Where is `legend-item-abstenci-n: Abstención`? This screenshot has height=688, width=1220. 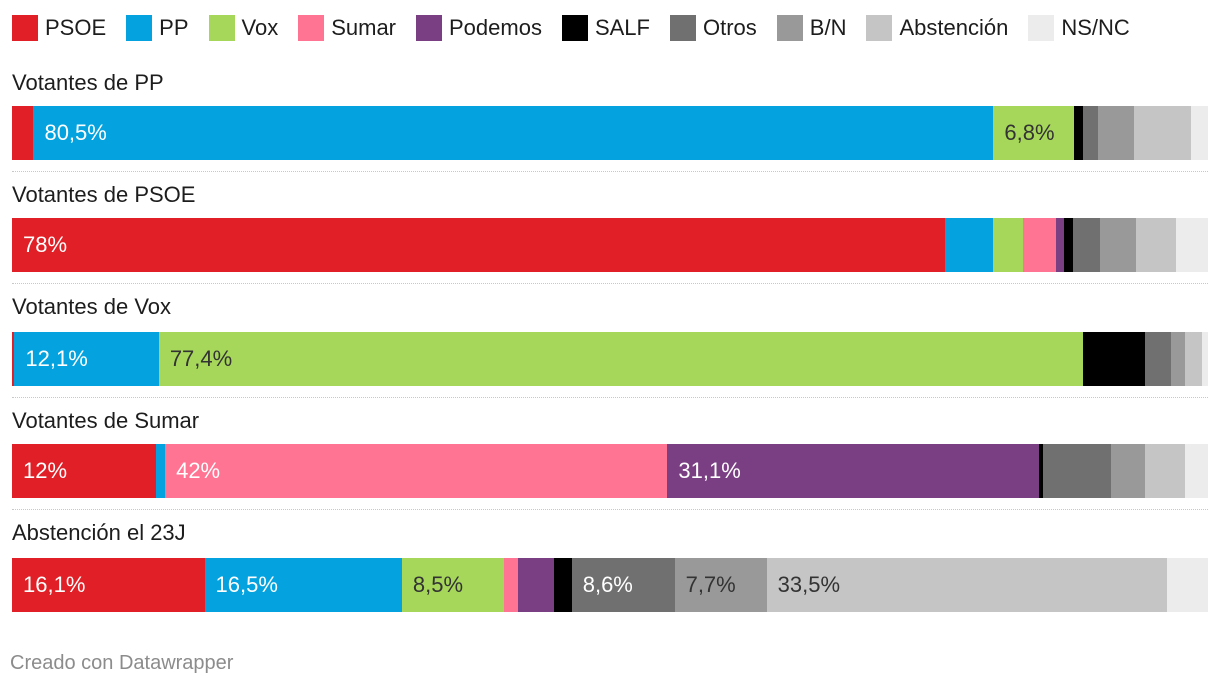
legend-item-abstenci-n: Abstención is located at coordinates (937, 28).